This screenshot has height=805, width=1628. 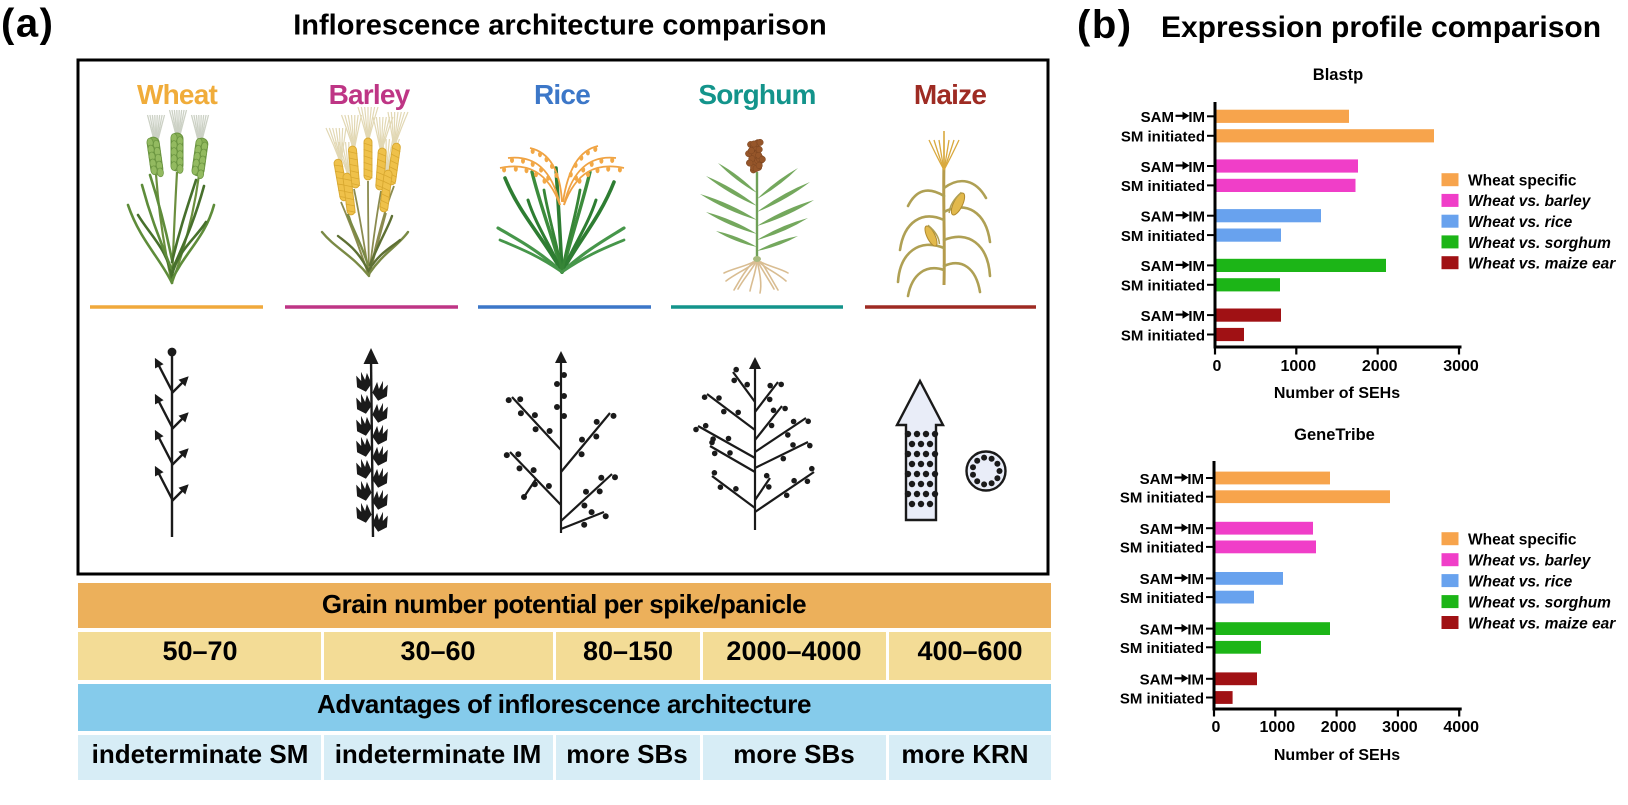 What do you see at coordinates (756, 94) in the screenshot?
I see `svg-text: Sorghum` at bounding box center [756, 94].